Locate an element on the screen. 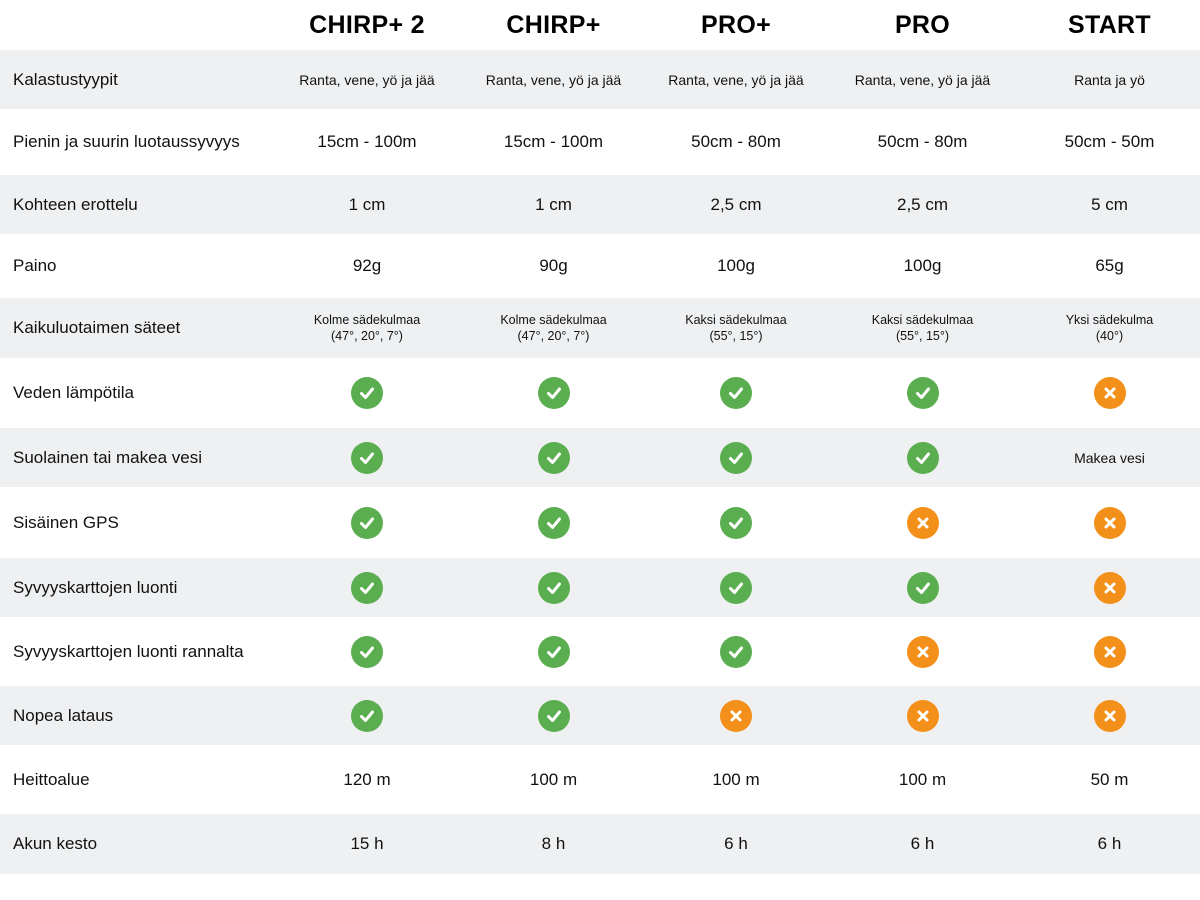 The width and height of the screenshot is (1200, 900). table-row: Heittoalue 120 m 100 m 100 m 100 m 50 m is located at coordinates (600, 779).